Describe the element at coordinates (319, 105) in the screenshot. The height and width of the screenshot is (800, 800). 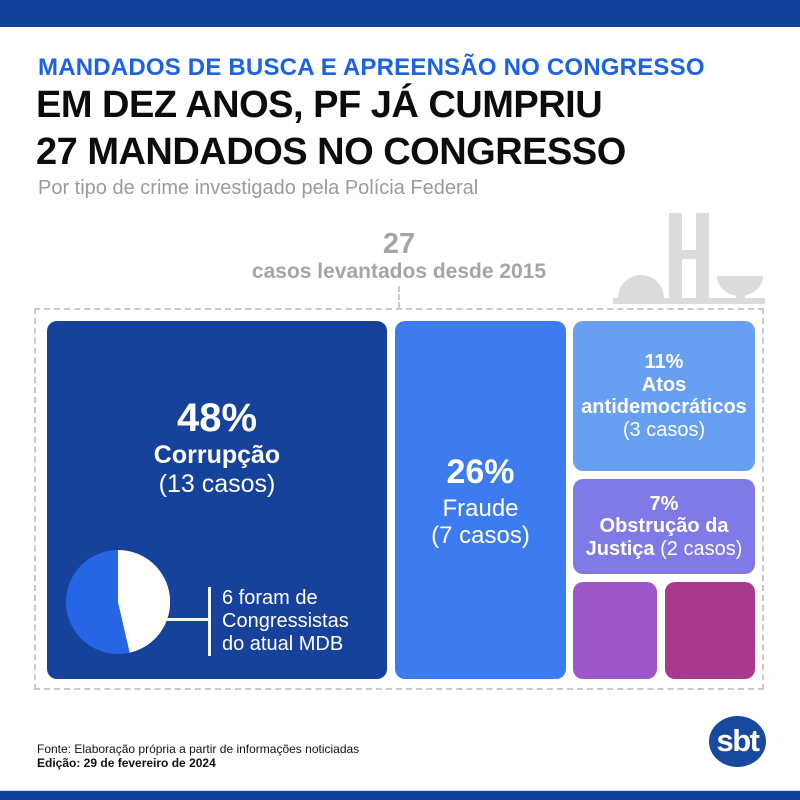
I see `title-line-1: EM DEZ ANOS, PF JÁ CUMPRIU` at that location.